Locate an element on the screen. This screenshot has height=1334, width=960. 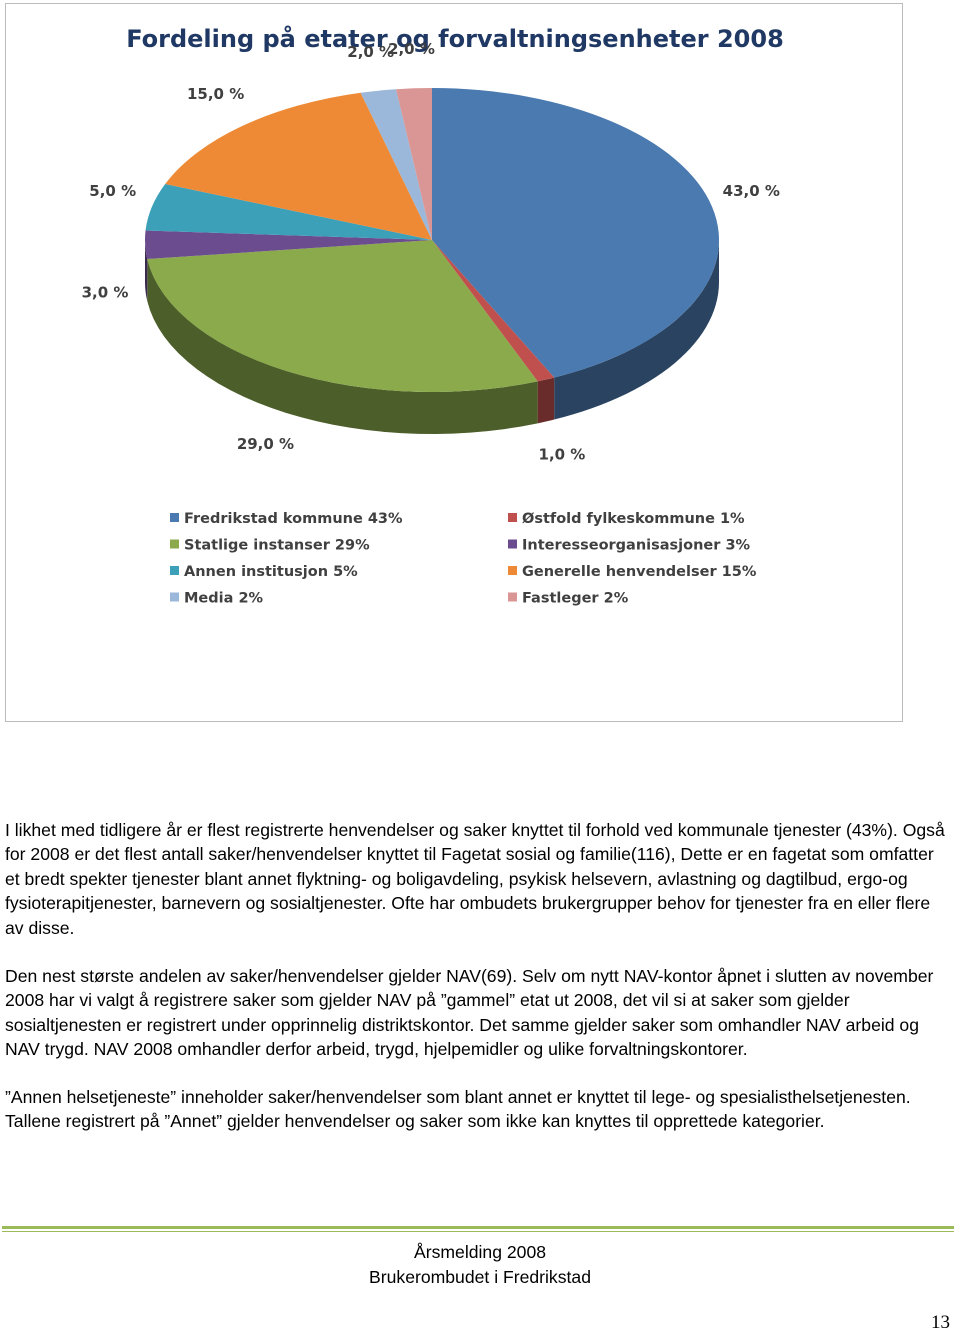
data-label: 15,0 % is located at coordinates (215, 94).